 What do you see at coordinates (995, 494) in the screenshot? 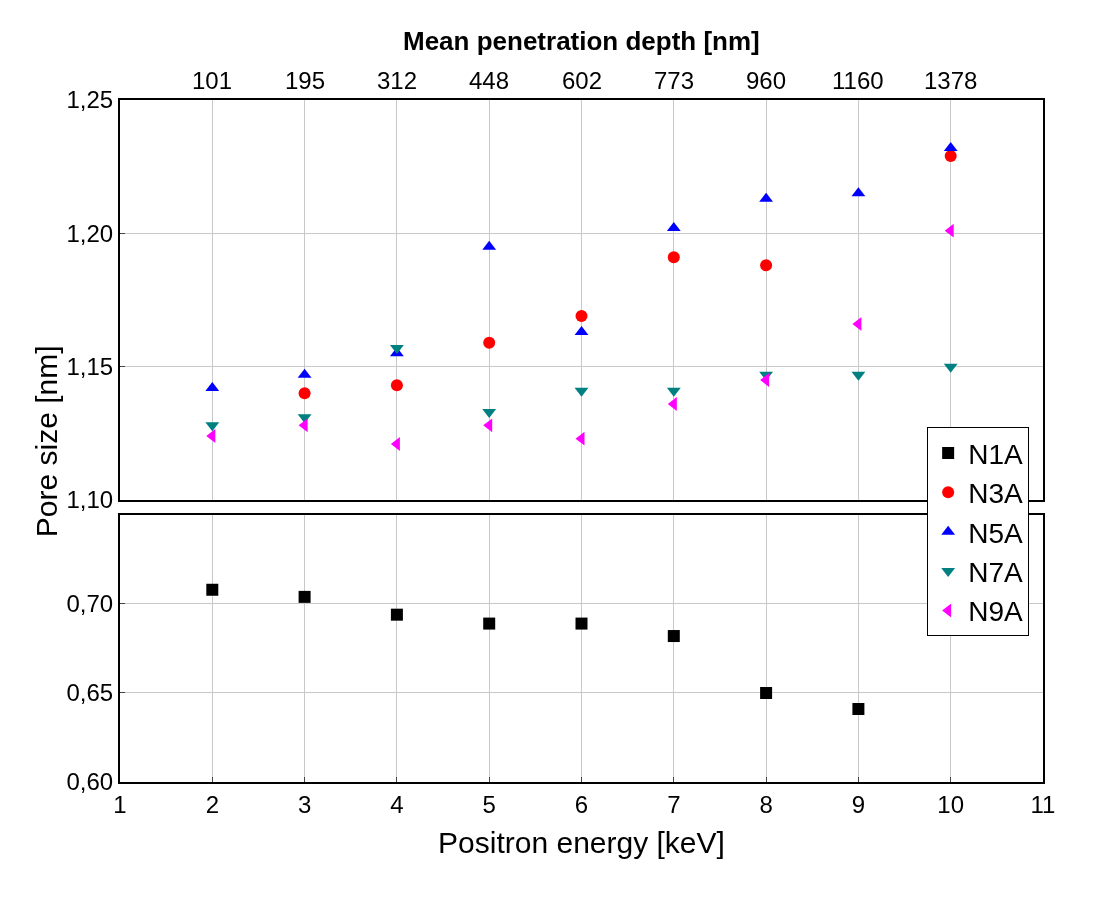
I see `legend-label: N3A` at bounding box center [995, 494].